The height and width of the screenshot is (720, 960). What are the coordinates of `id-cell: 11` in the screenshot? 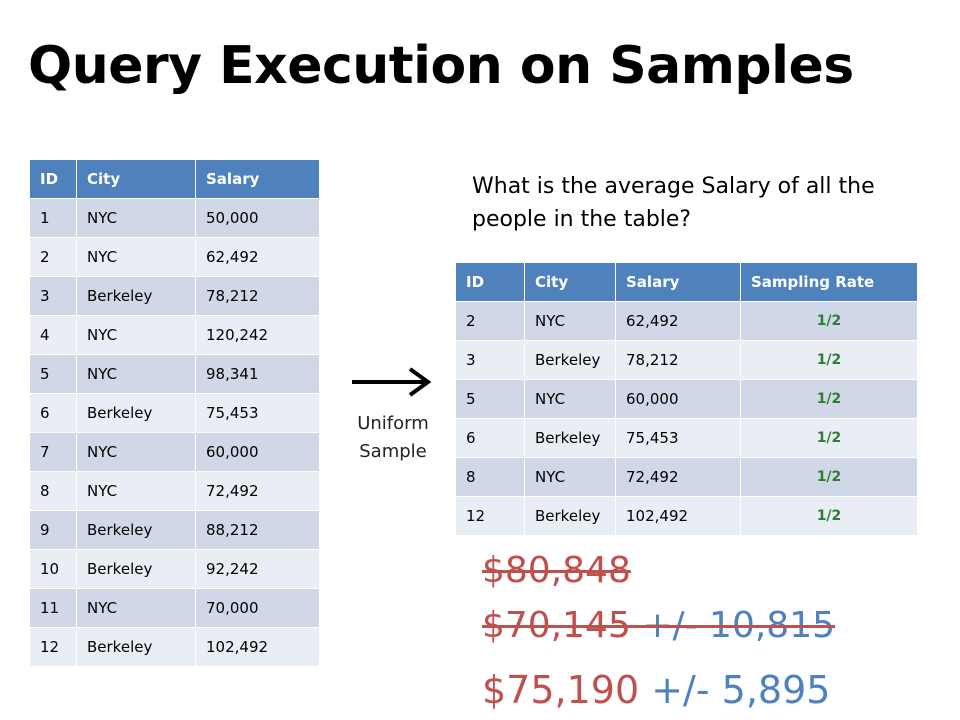 It's located at (53, 608).